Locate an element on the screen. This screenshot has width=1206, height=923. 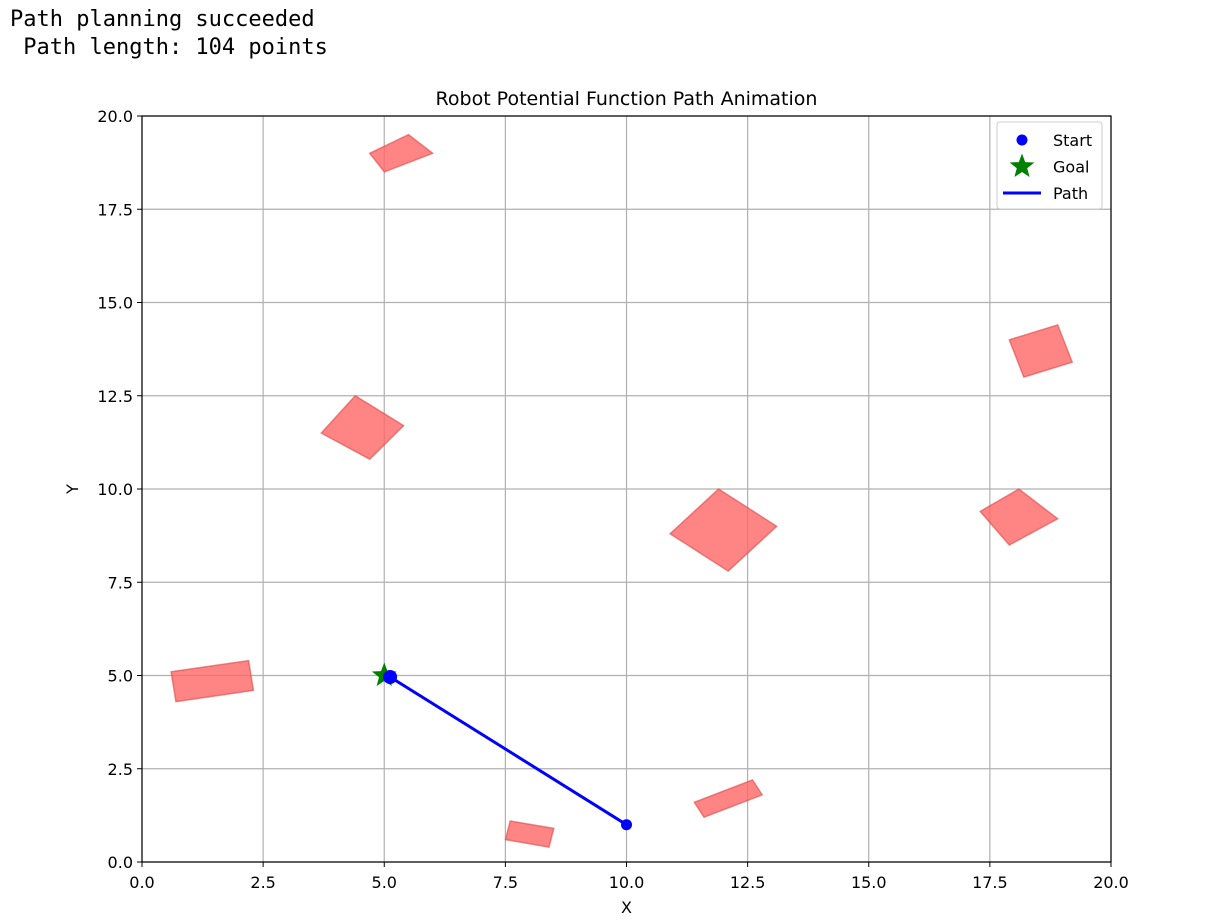
y-tick-label: 15.0 is located at coordinates (115, 303).